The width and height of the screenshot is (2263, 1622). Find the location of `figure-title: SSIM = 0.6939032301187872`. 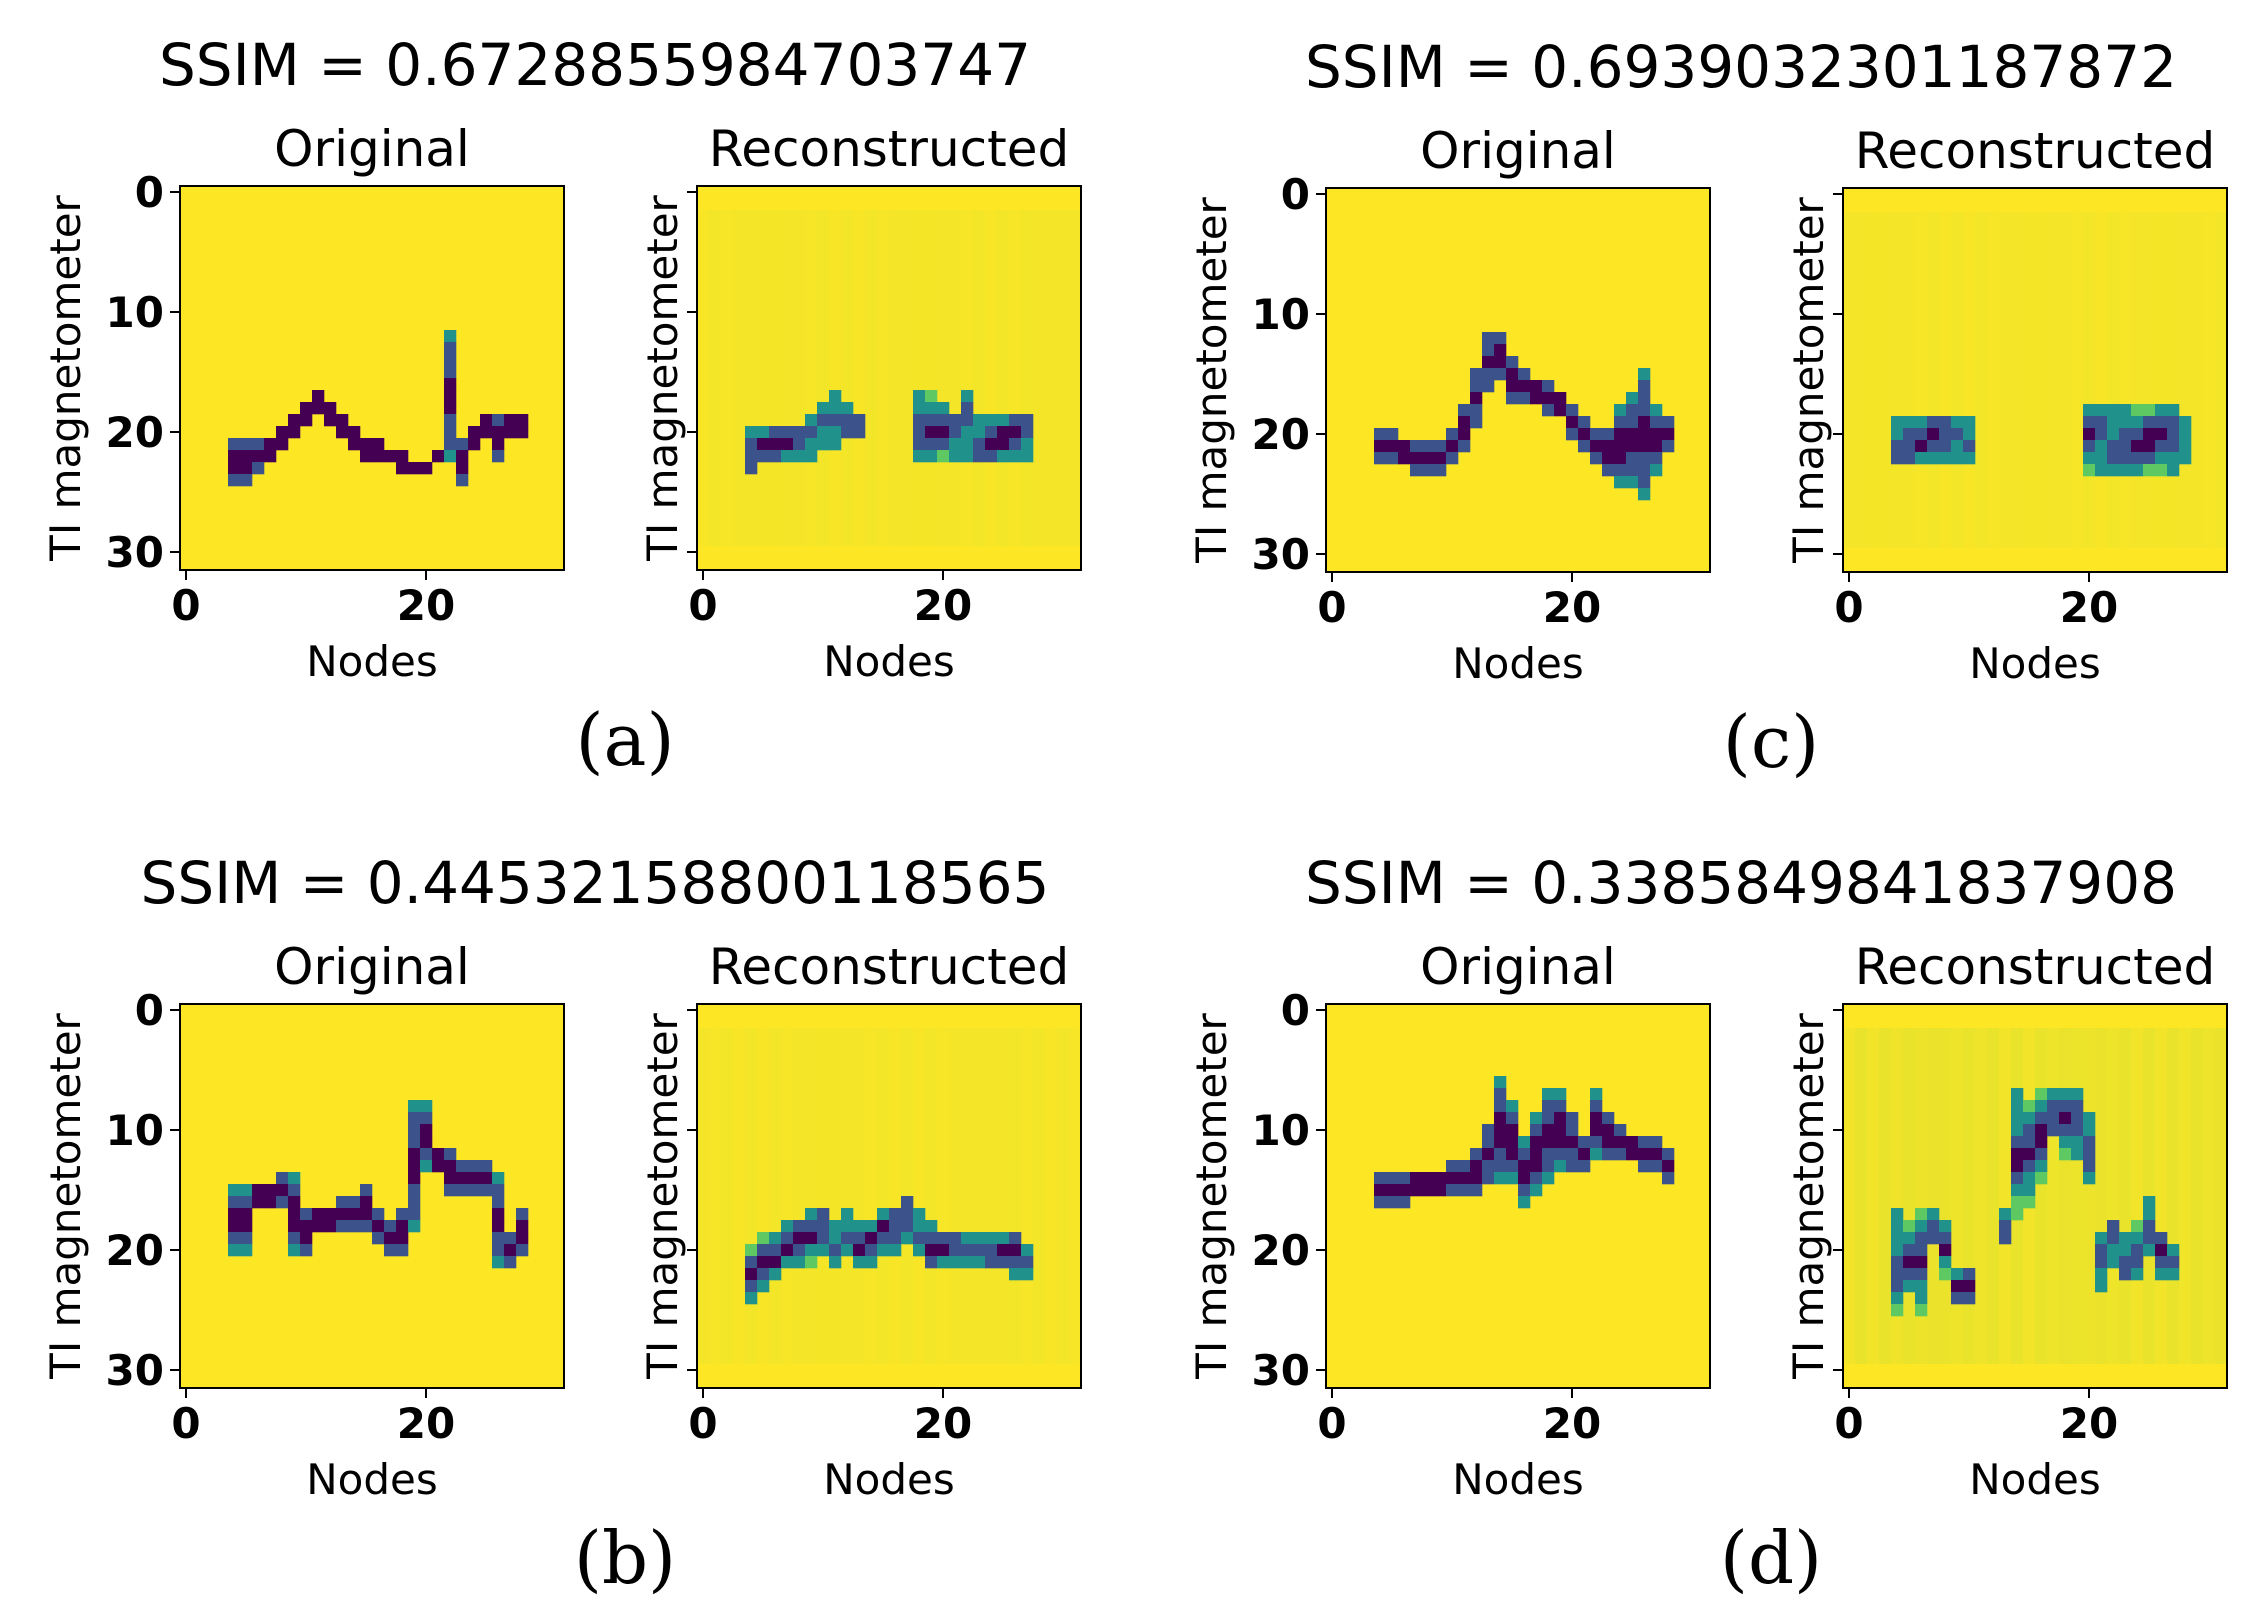

figure-title: SSIM = 0.6939032301187872 is located at coordinates (1741, 67).